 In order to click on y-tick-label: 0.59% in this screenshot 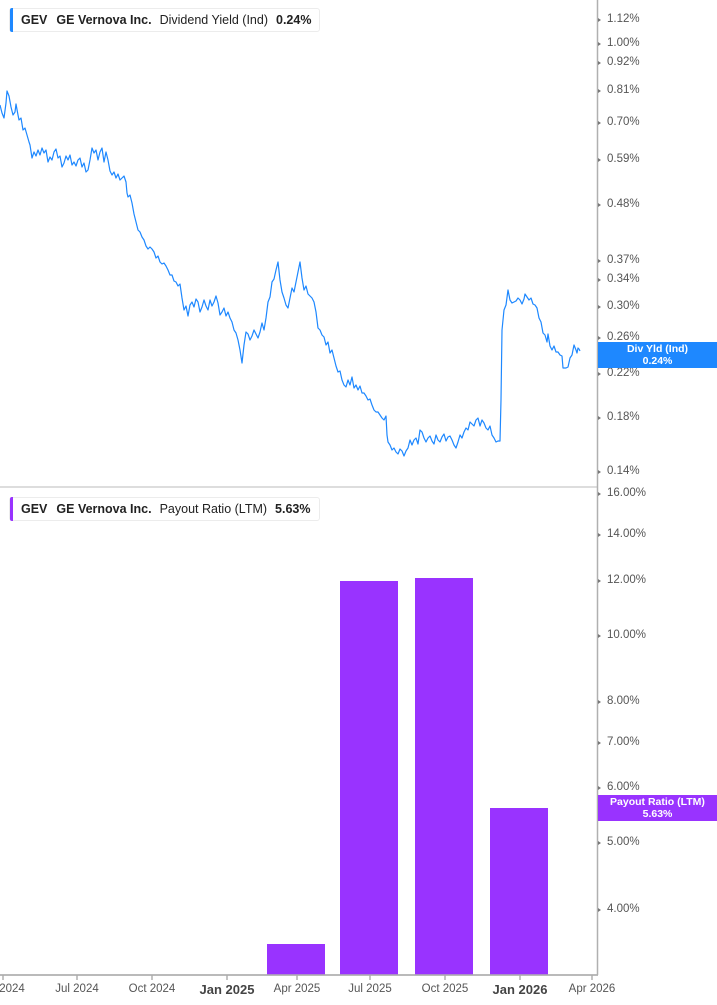, I will do `click(623, 159)`.